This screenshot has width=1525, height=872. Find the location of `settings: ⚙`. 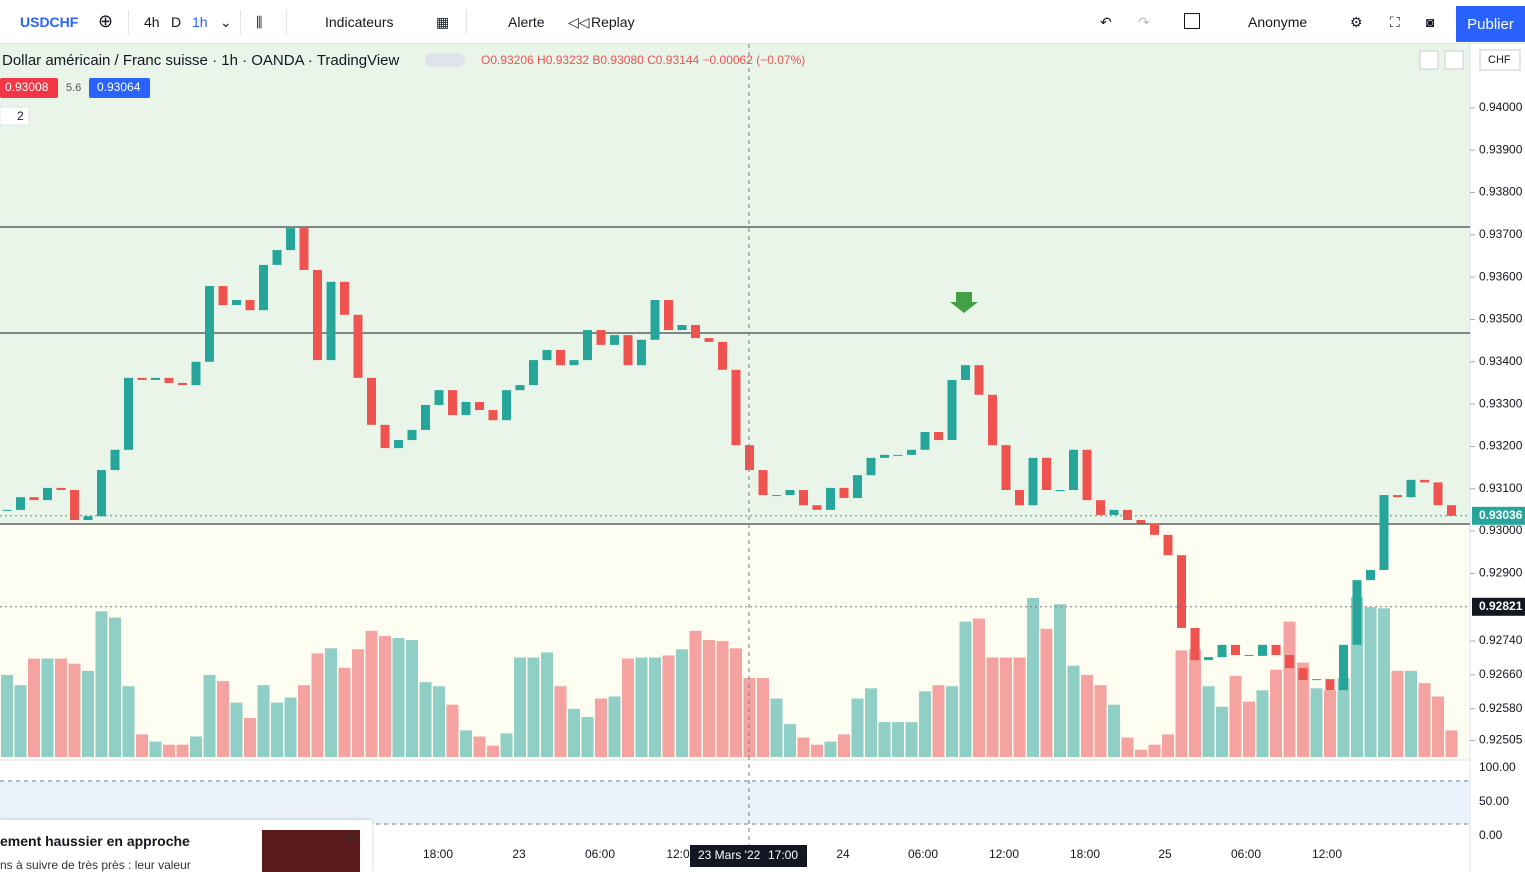

settings: ⚙ is located at coordinates (1356, 22).